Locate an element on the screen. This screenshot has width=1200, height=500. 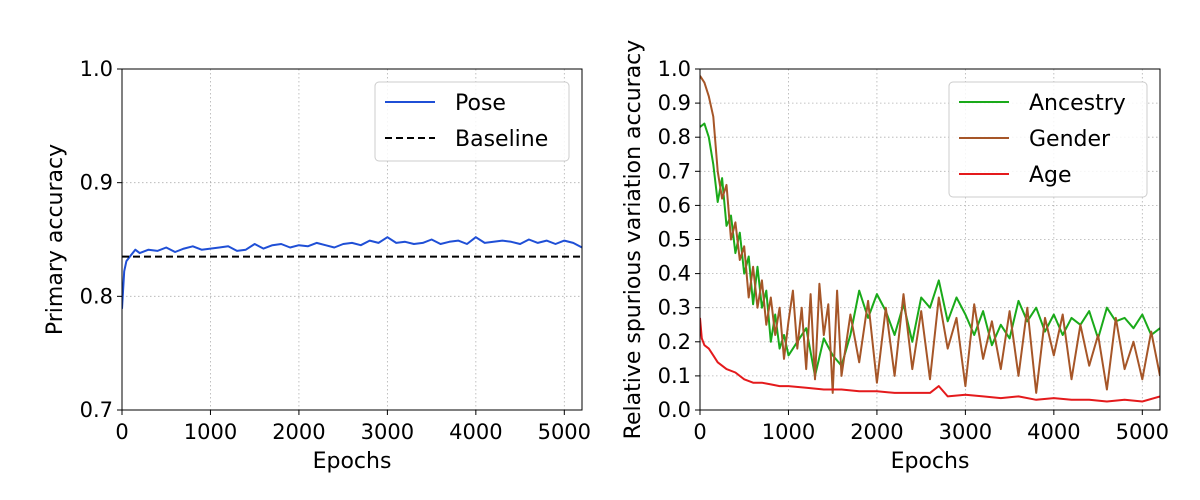
series-group is located at coordinates (352, 272).